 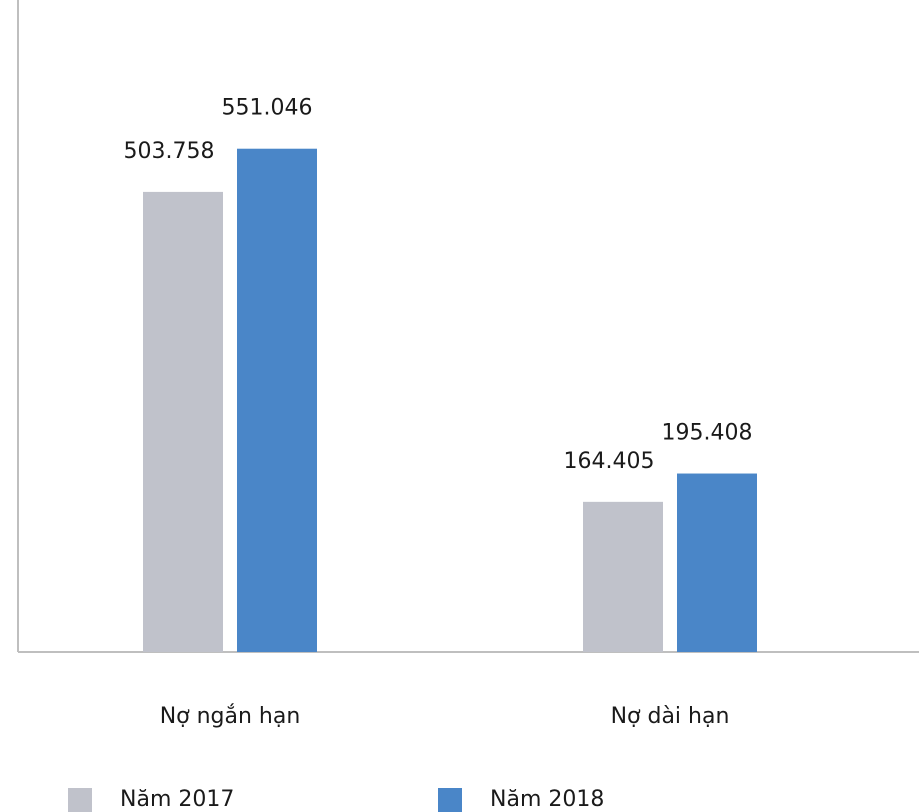 What do you see at coordinates (267, 108) in the screenshot?
I see `data-label: 551.046` at bounding box center [267, 108].